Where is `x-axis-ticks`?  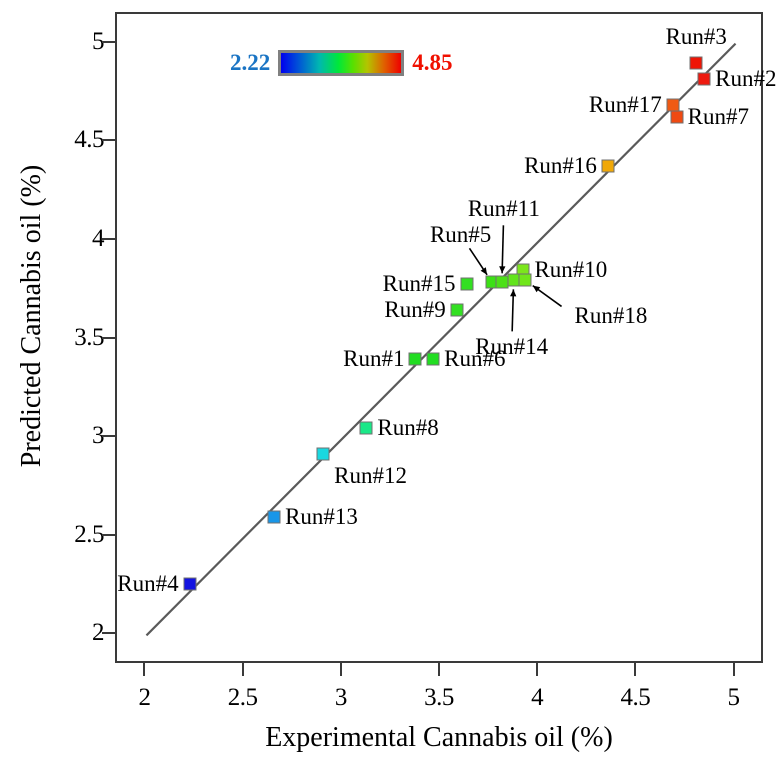 x-axis-ticks is located at coordinates (439, 670).